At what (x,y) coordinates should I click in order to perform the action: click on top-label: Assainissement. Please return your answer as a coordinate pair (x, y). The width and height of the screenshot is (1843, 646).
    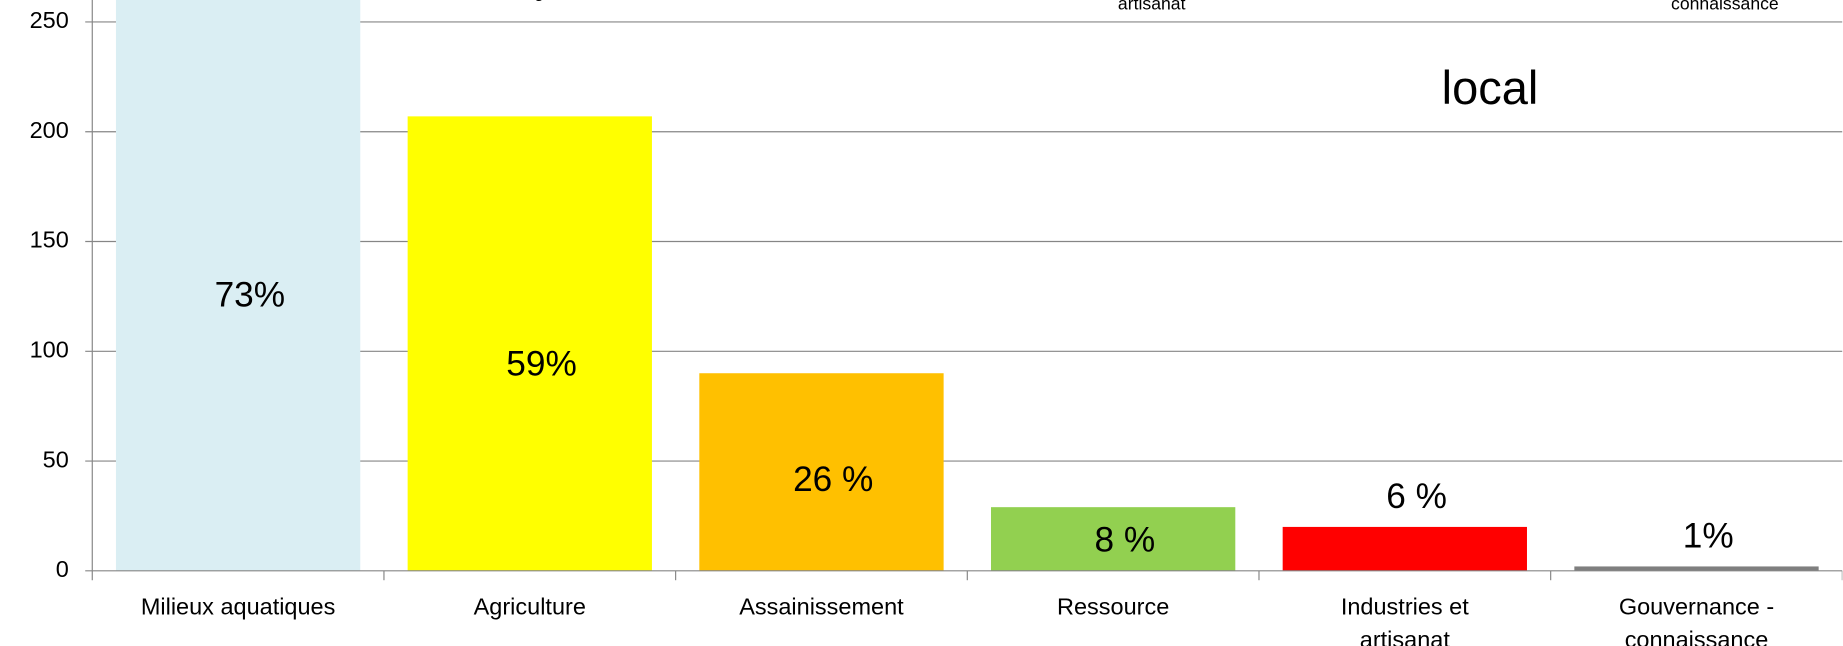
    Looking at the image, I should click on (866, 1).